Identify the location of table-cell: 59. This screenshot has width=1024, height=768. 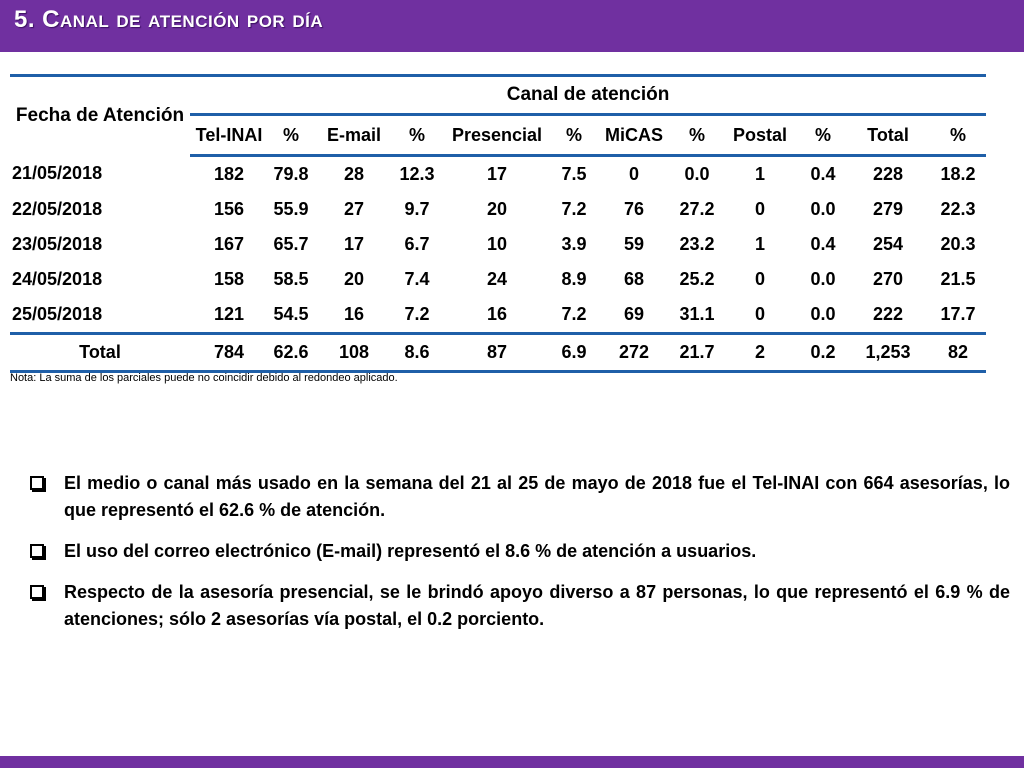
(634, 244).